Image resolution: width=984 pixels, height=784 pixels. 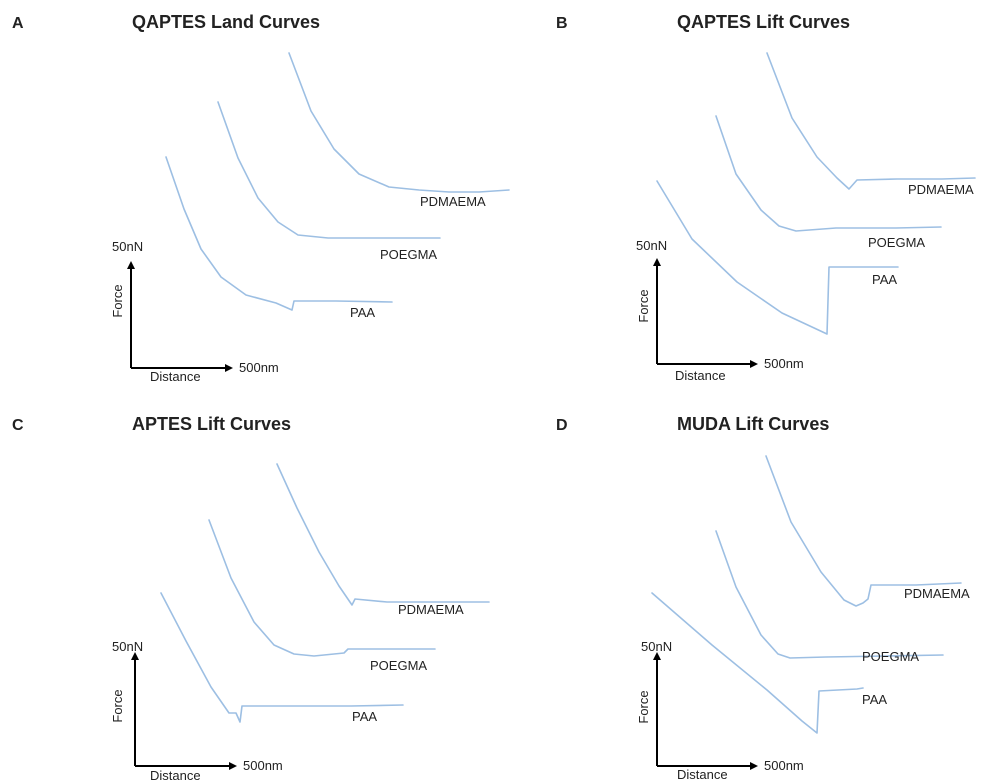 I want to click on panel-title: MUDA Lift Curves, so click(x=753, y=424).